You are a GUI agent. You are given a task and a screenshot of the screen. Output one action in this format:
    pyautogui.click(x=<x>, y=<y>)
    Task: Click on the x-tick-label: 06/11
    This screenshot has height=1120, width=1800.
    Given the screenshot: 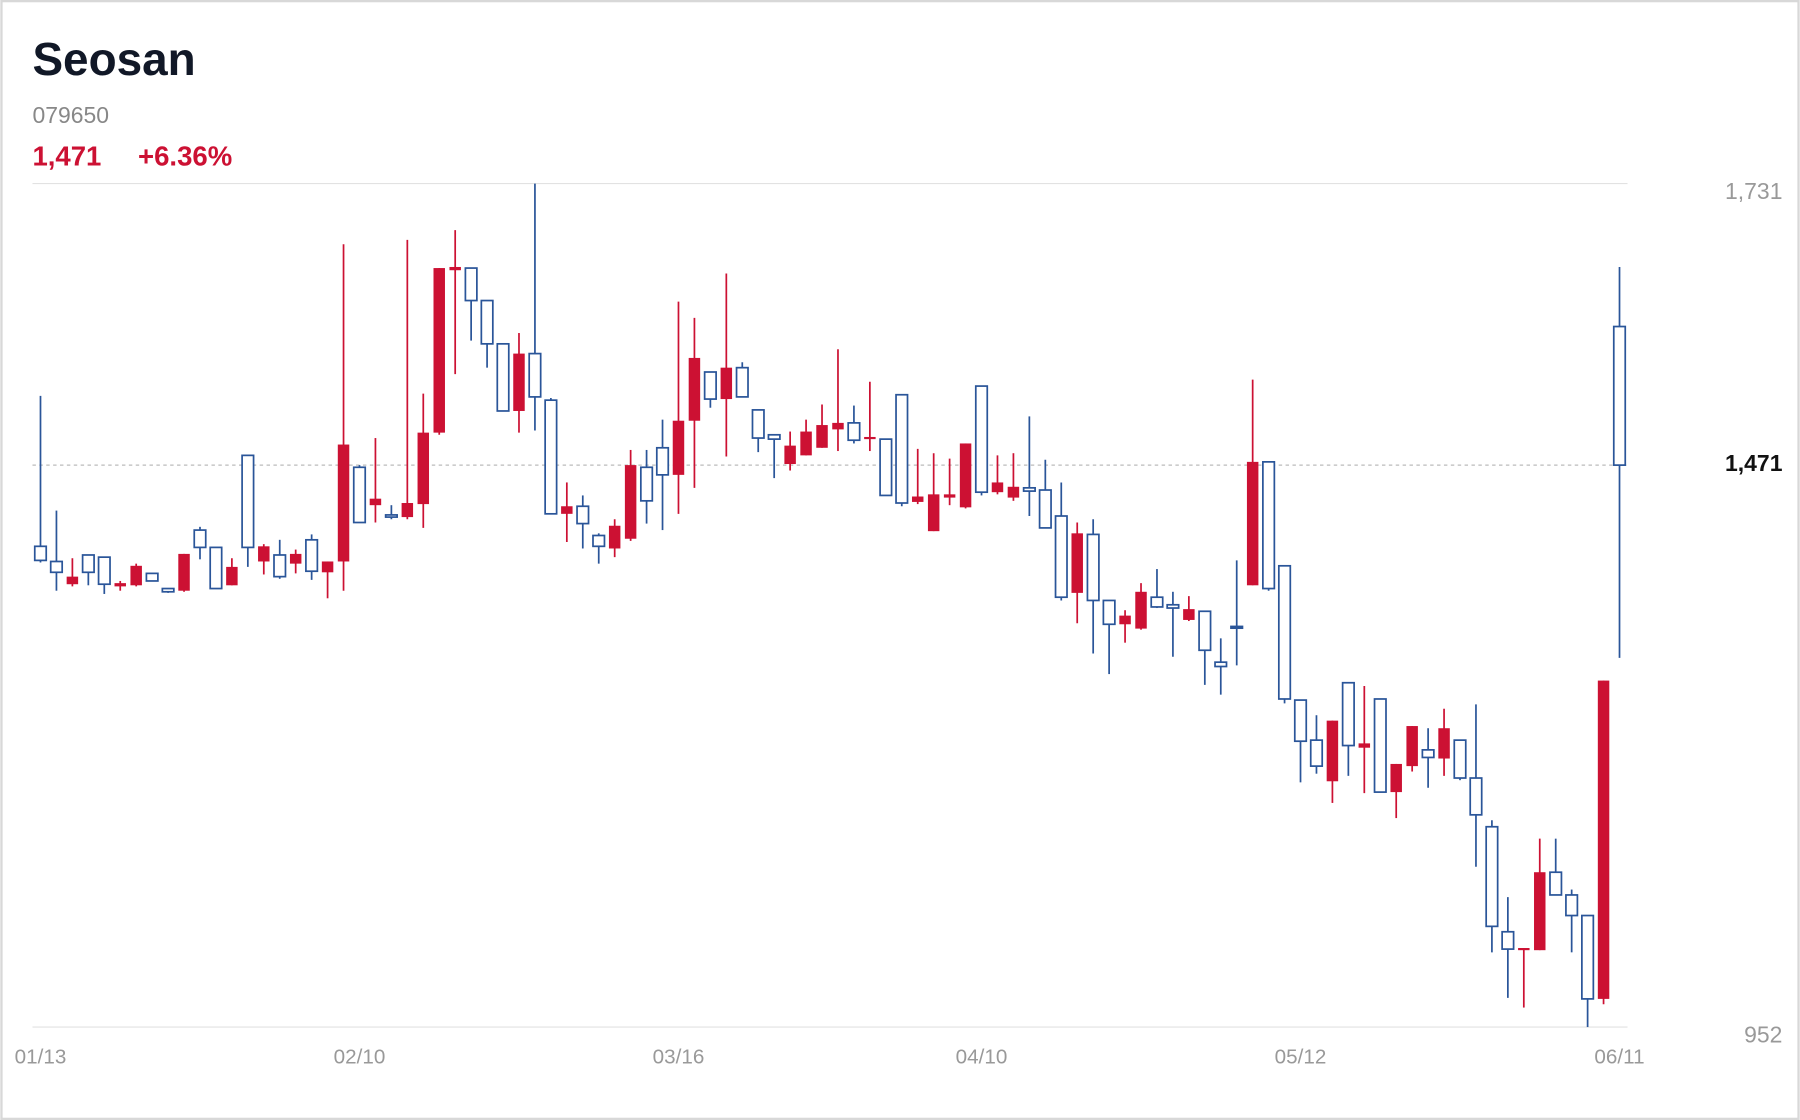 What is the action you would take?
    pyautogui.click(x=1619, y=1056)
    